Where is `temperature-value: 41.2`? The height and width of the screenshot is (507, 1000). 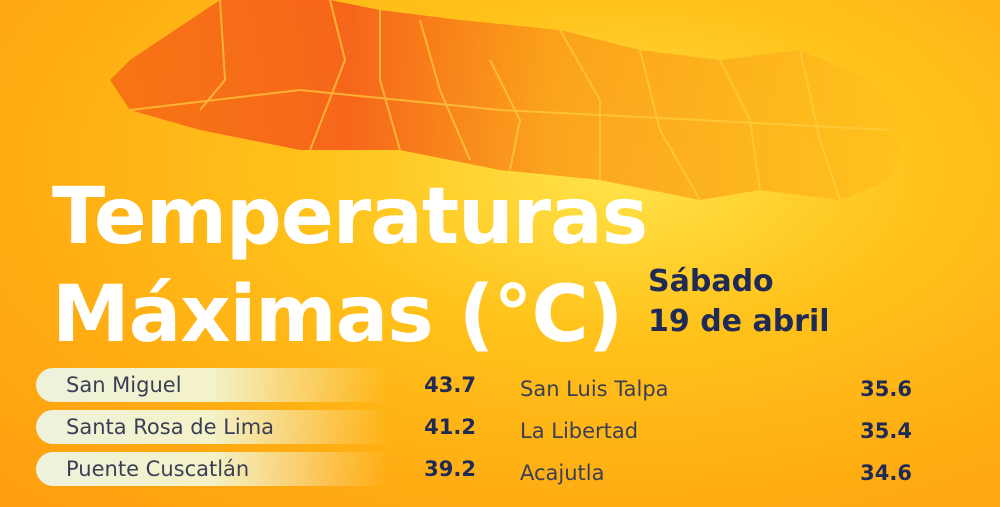
temperature-value: 41.2 is located at coordinates (450, 427).